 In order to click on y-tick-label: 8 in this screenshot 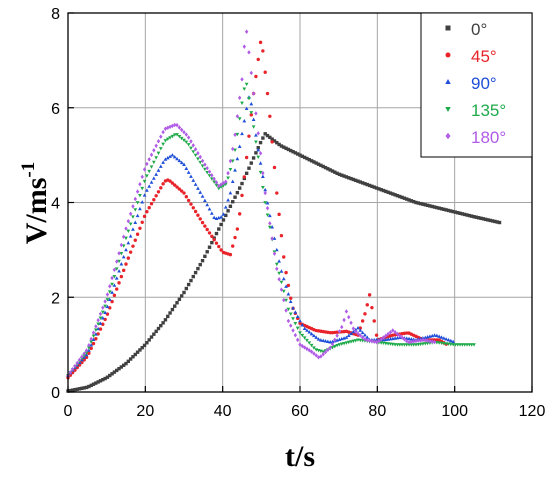, I will do `click(55, 14)`.